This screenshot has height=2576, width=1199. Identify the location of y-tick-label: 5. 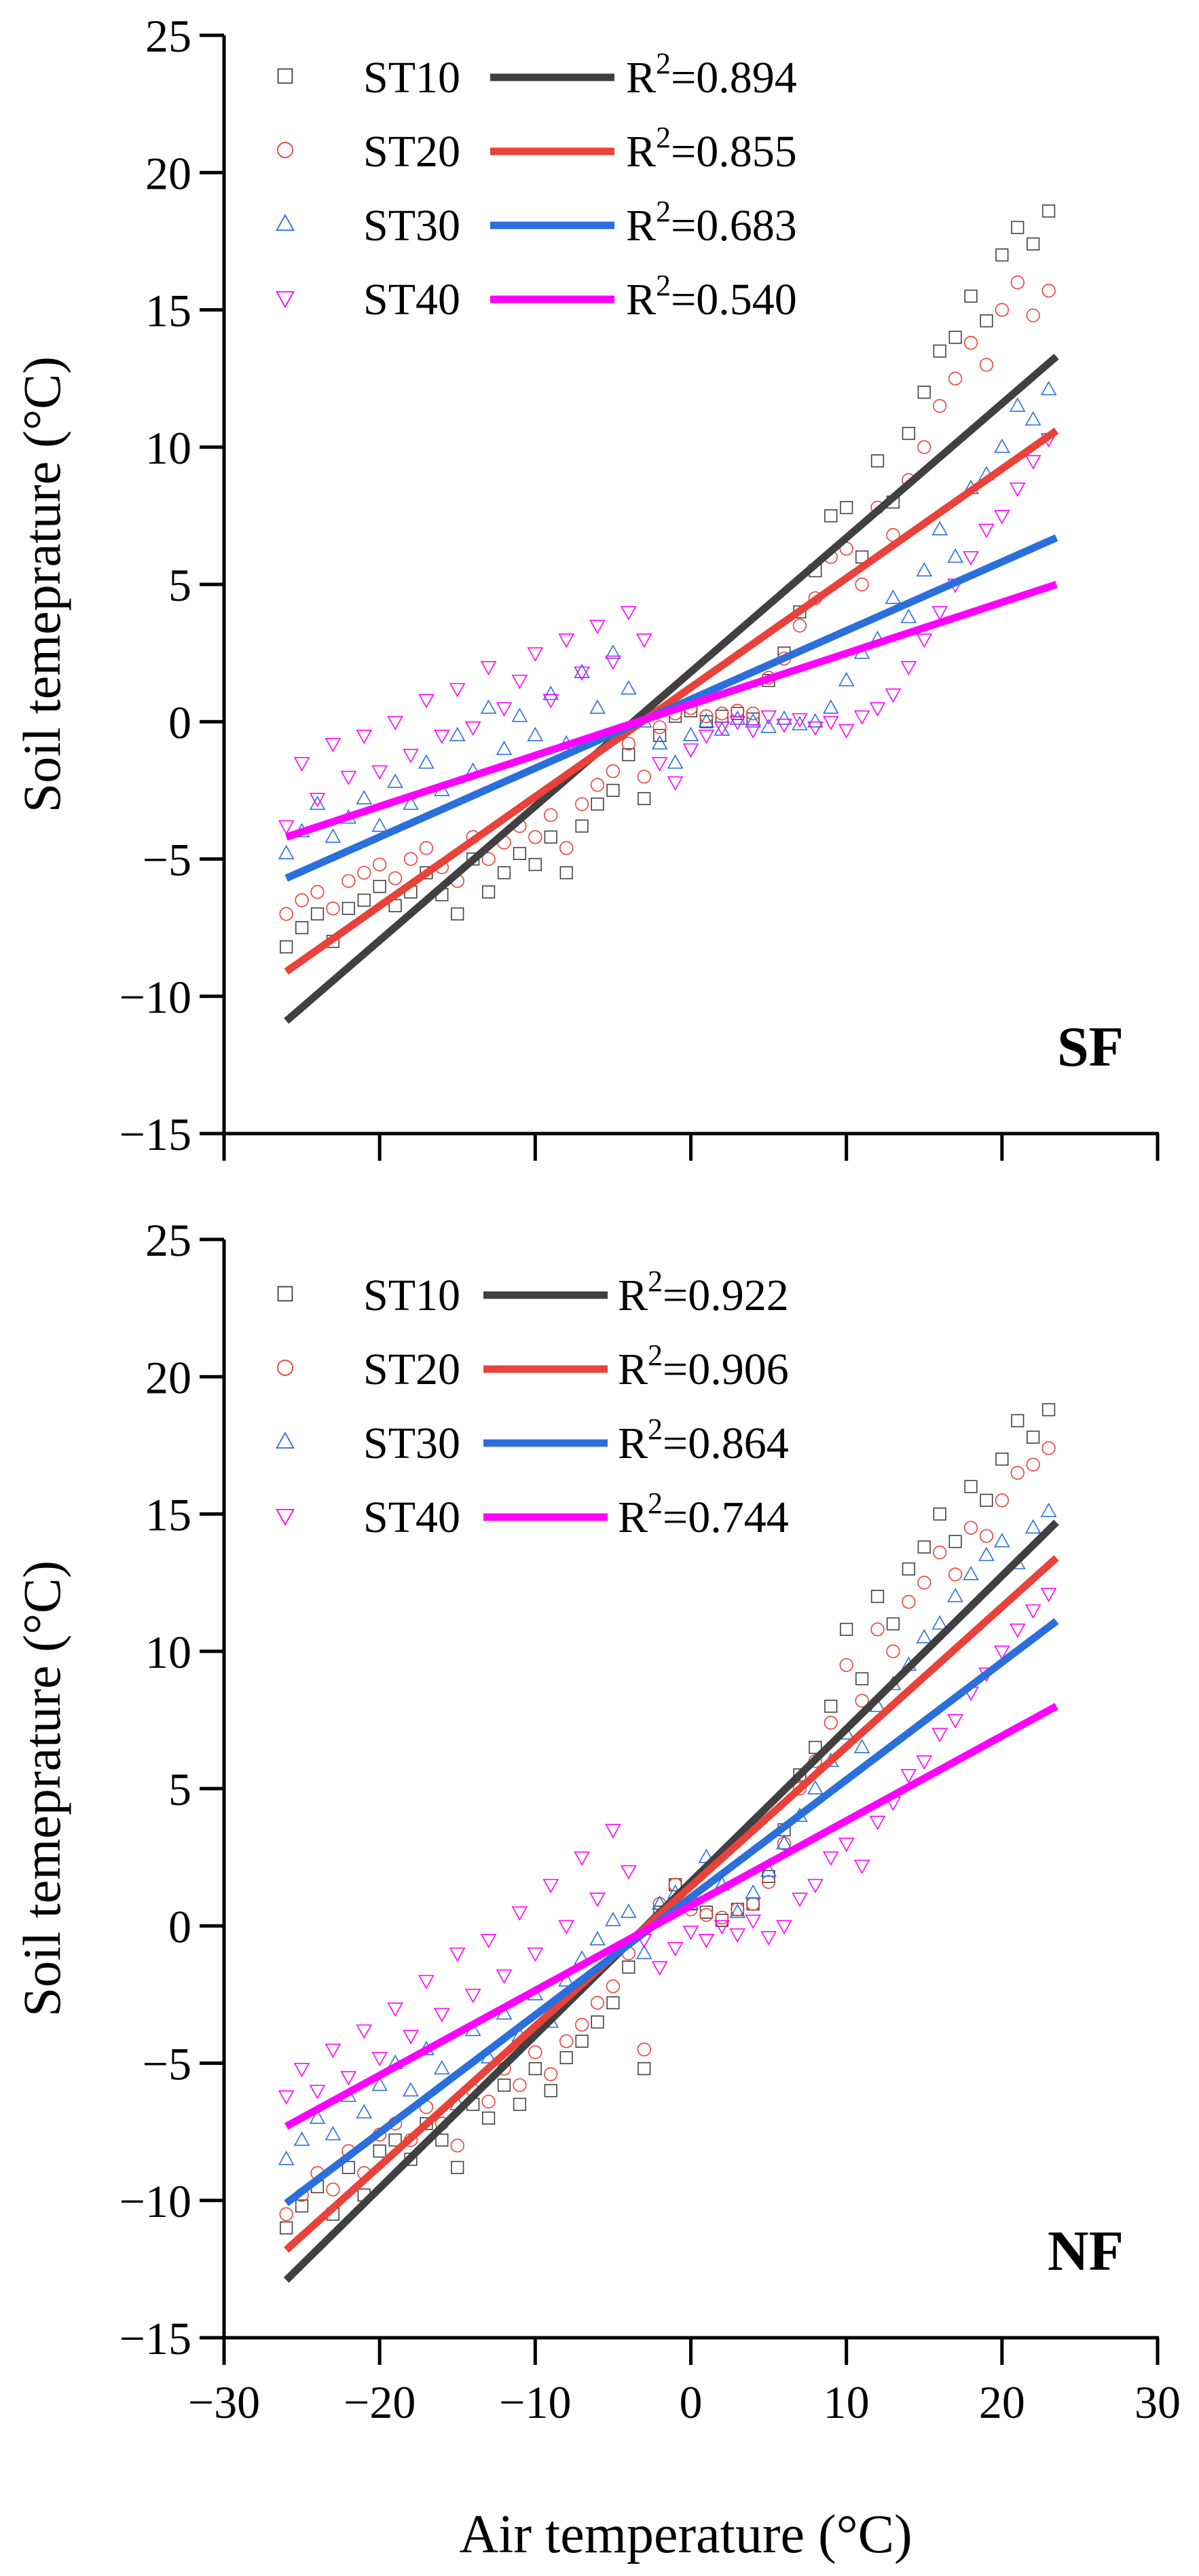
(179, 1789).